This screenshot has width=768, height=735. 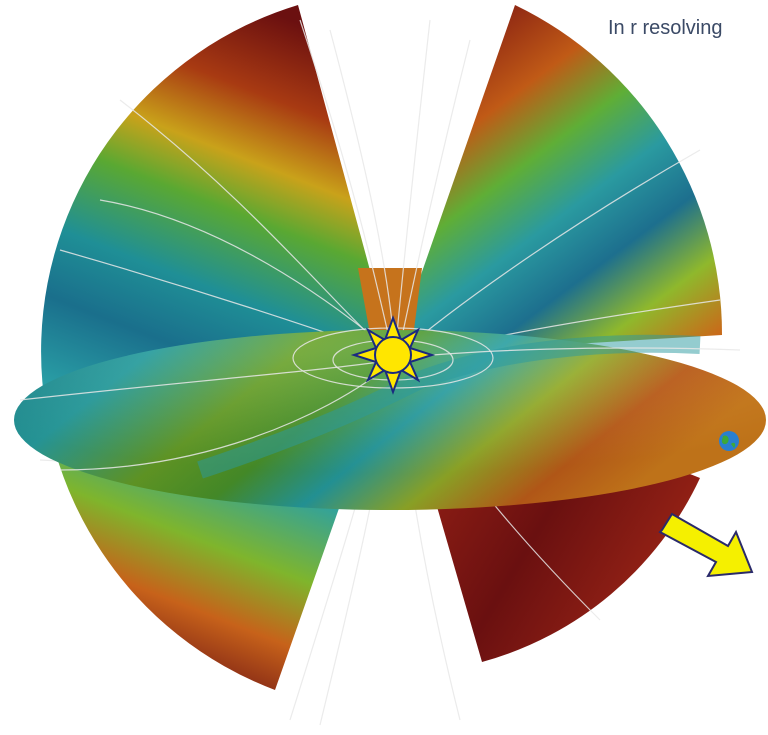 What do you see at coordinates (393, 355) in the screenshot?
I see `sun-icon` at bounding box center [393, 355].